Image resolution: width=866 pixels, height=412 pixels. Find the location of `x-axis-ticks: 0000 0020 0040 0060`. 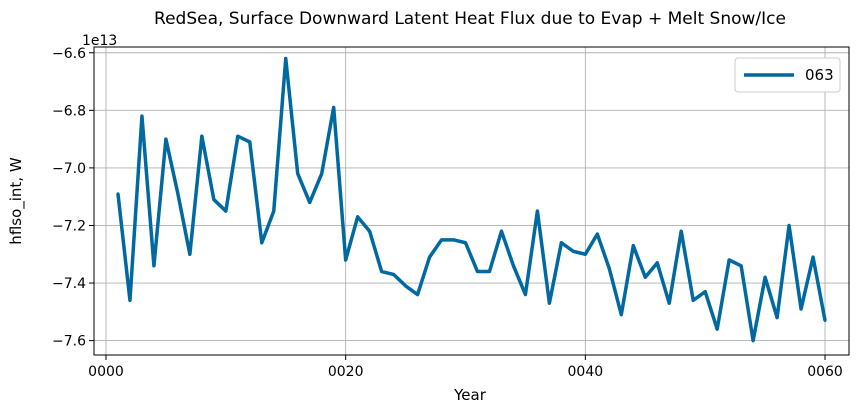

x-axis-ticks: 0000 0020 0040 0060 is located at coordinates (465, 367).